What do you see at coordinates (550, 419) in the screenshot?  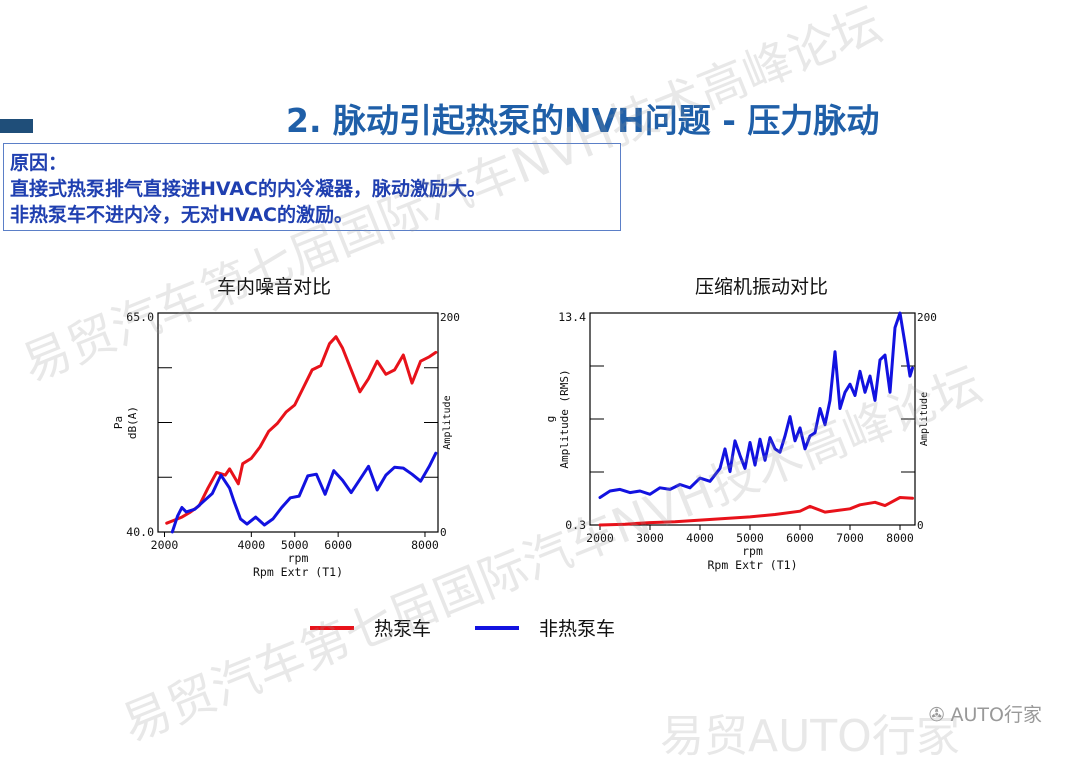 I see `y-axis-label: g` at bounding box center [550, 419].